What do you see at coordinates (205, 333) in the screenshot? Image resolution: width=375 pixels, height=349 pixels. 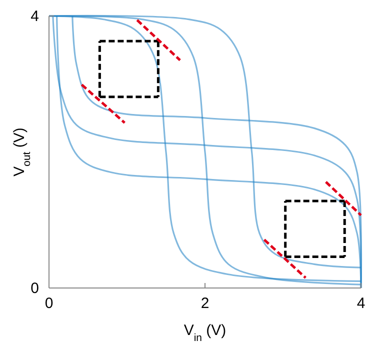 I see `x-axis-title: V$_{in}$ (V)` at bounding box center [205, 333].